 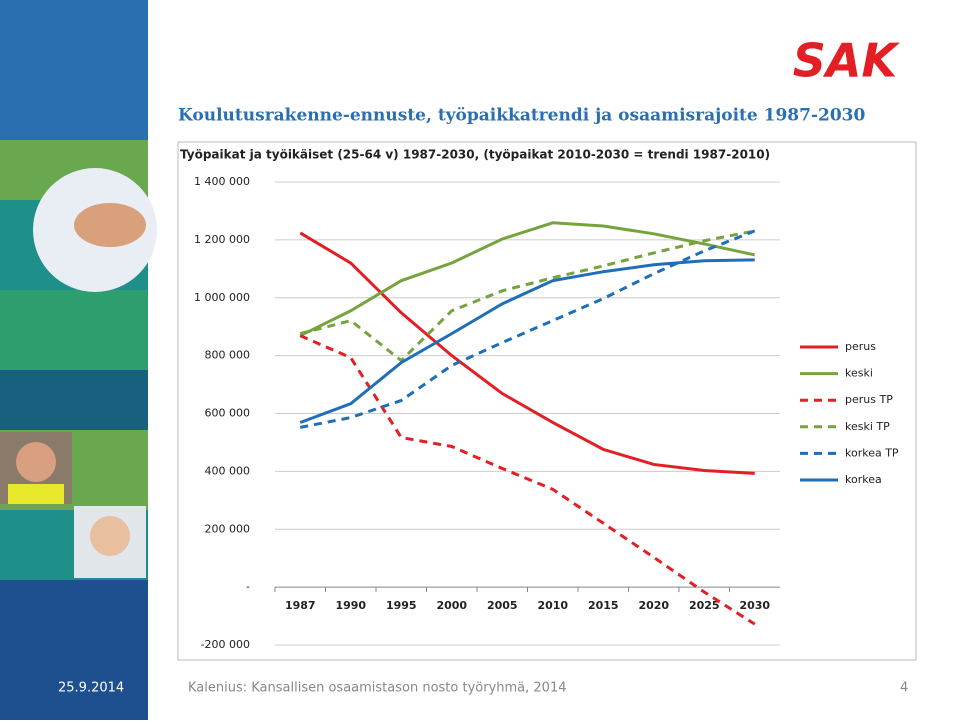 What do you see at coordinates (847, 61) in the screenshot?
I see `logo: SAK` at bounding box center [847, 61].